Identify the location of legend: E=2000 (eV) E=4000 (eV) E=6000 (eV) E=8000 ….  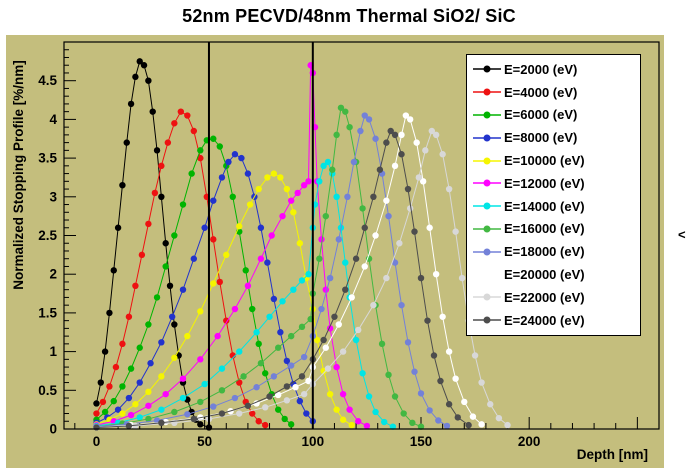
(553, 195).